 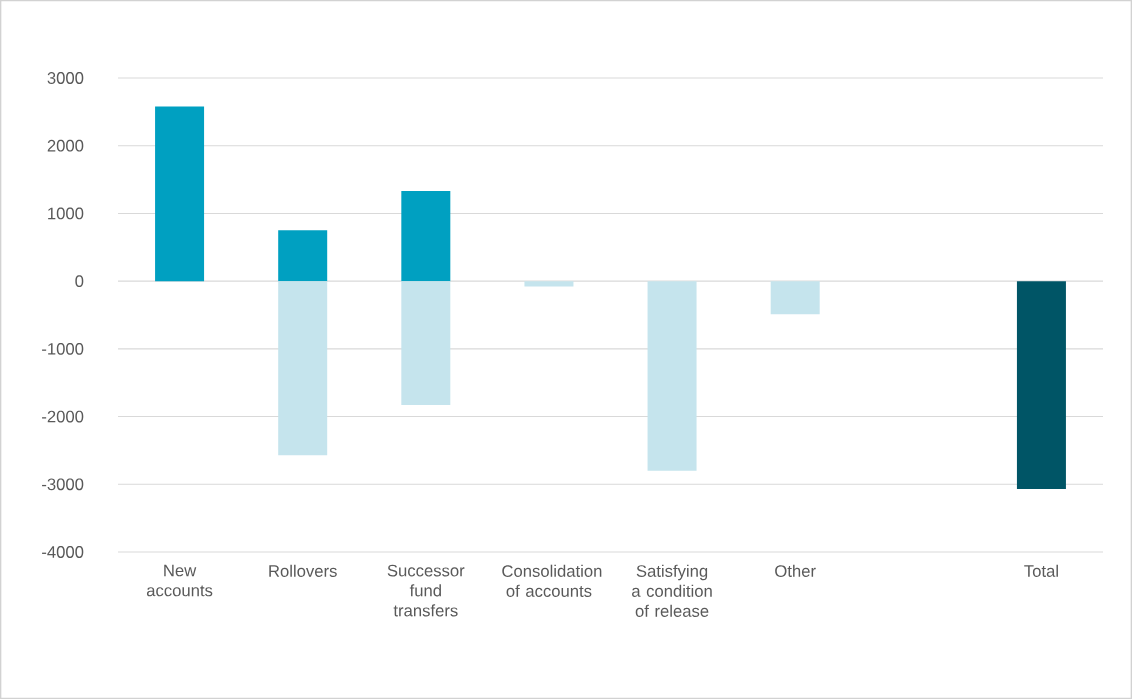 What do you see at coordinates (65, 145) in the screenshot?
I see `y-tick-label: 2000` at bounding box center [65, 145].